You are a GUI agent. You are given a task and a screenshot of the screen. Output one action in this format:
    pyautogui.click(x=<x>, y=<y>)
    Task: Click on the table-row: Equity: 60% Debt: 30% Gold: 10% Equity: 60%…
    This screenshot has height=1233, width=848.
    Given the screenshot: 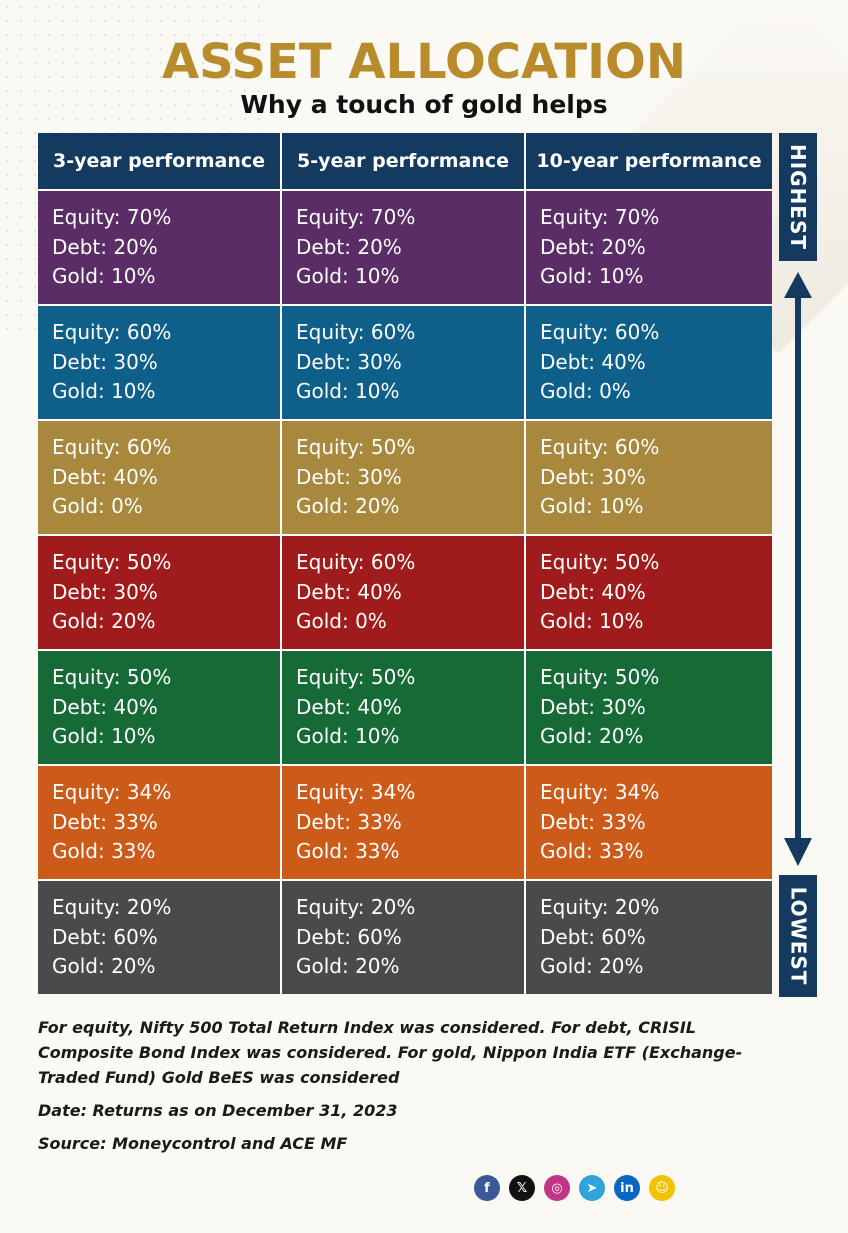 What is the action you would take?
    pyautogui.click(x=405, y=361)
    